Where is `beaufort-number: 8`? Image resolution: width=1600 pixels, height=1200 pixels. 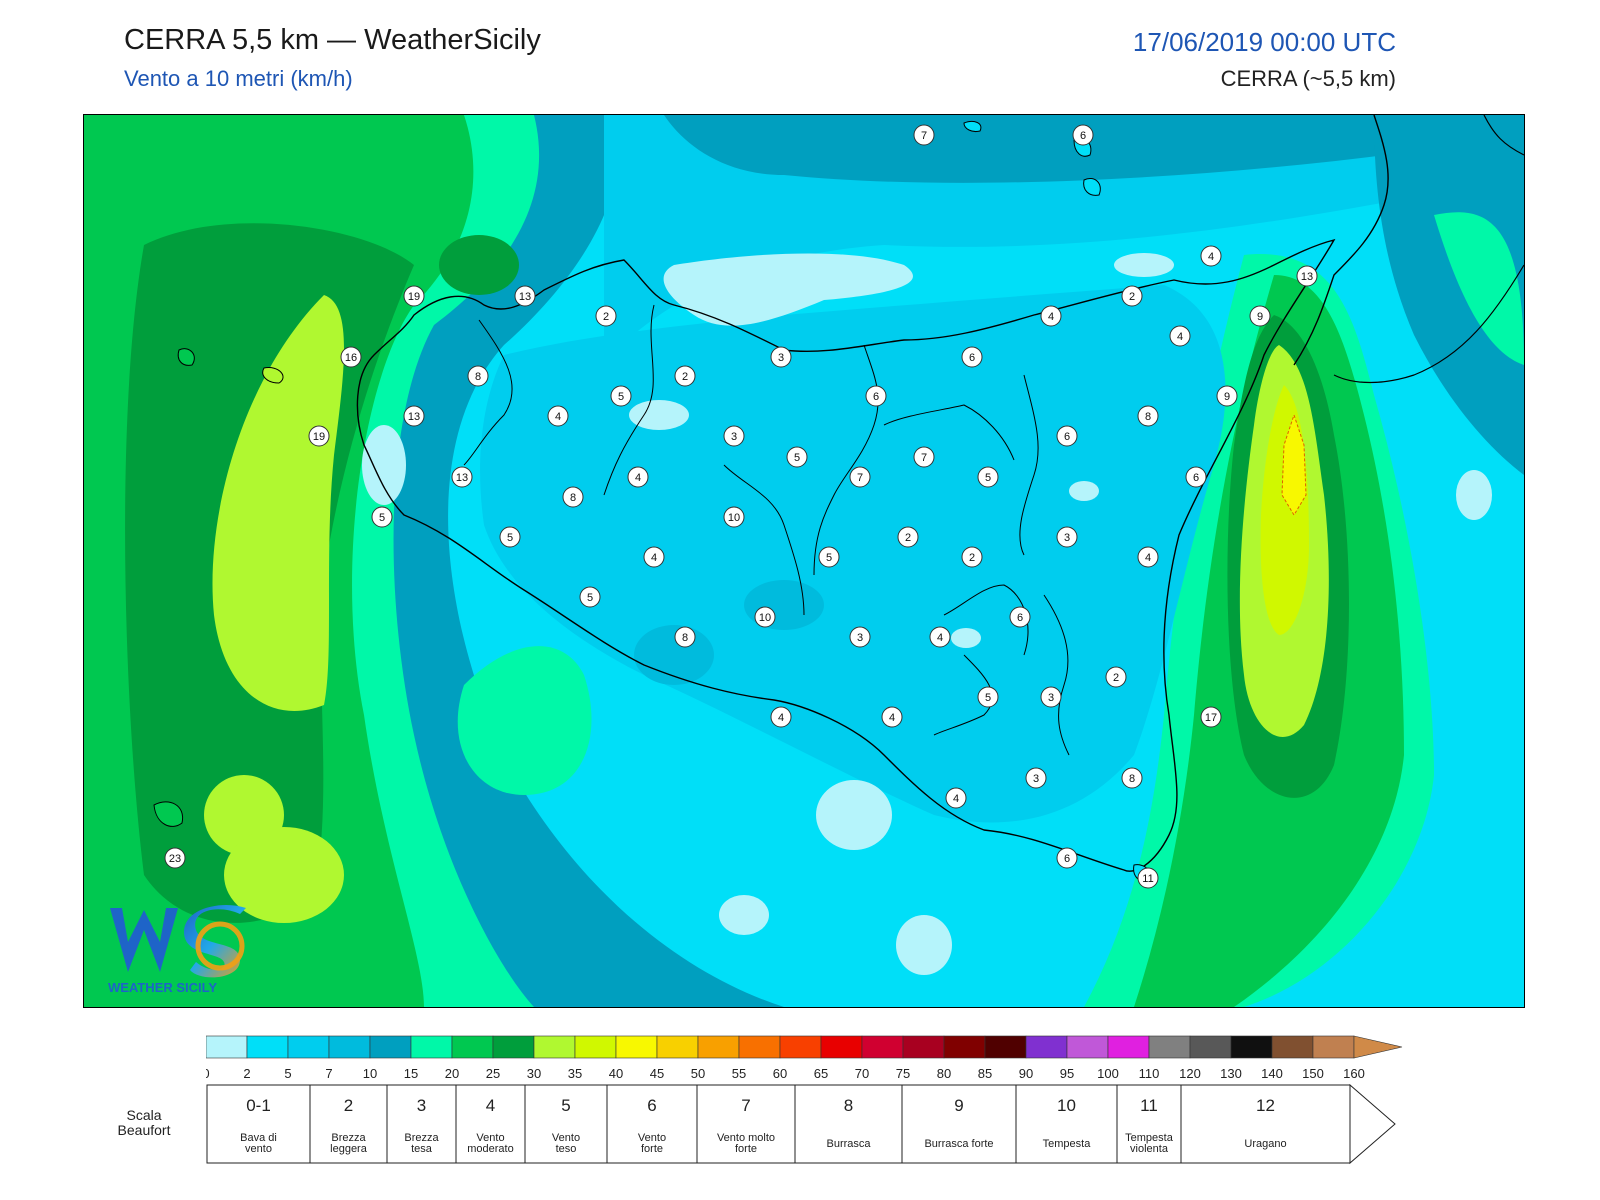 beaufort-number: 8 is located at coordinates (848, 1105).